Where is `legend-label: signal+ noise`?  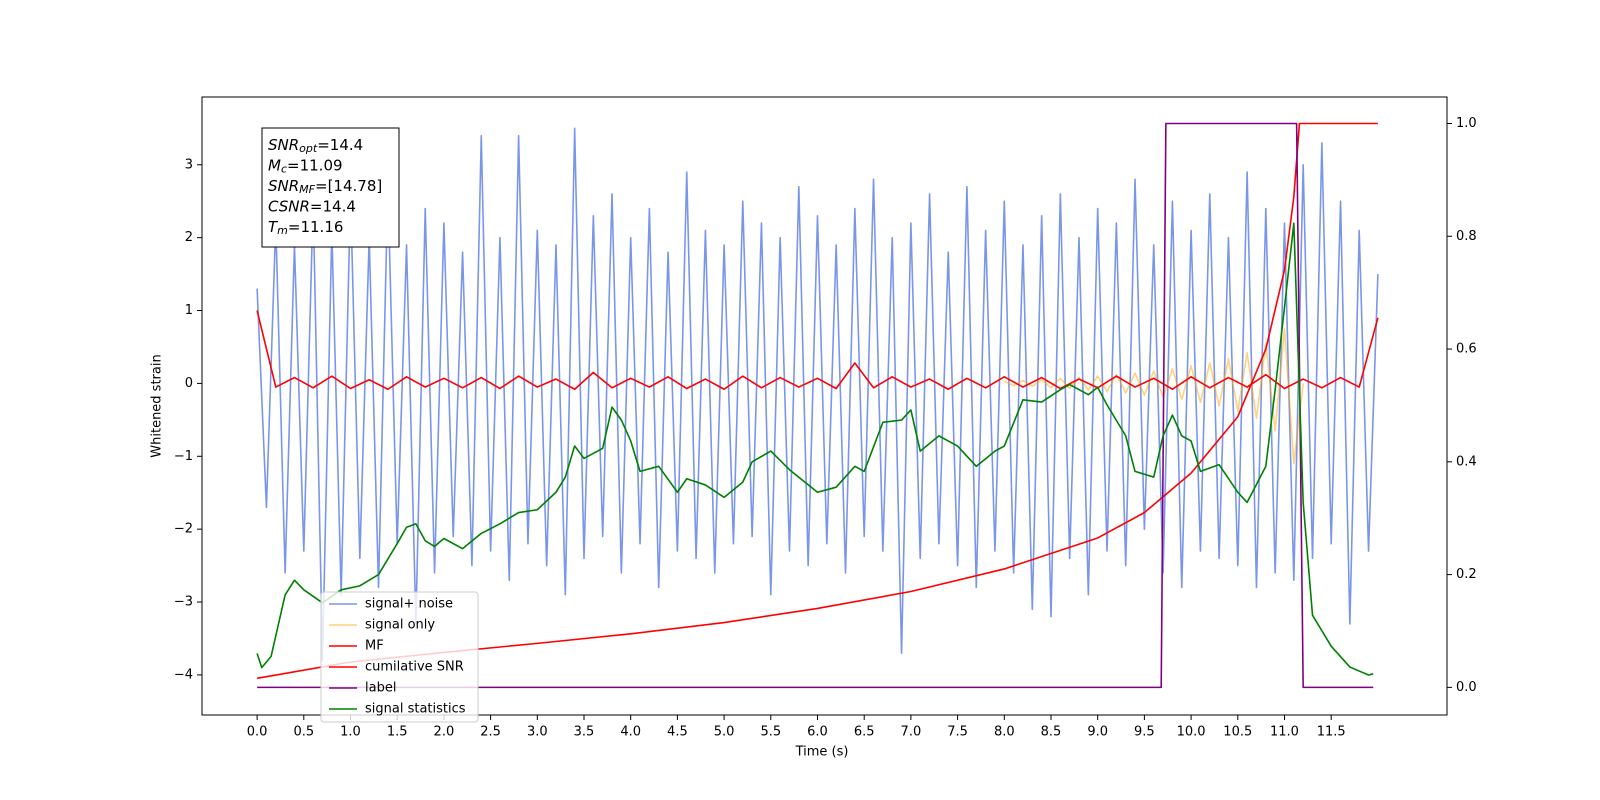
legend-label: signal+ noise is located at coordinates (409, 604).